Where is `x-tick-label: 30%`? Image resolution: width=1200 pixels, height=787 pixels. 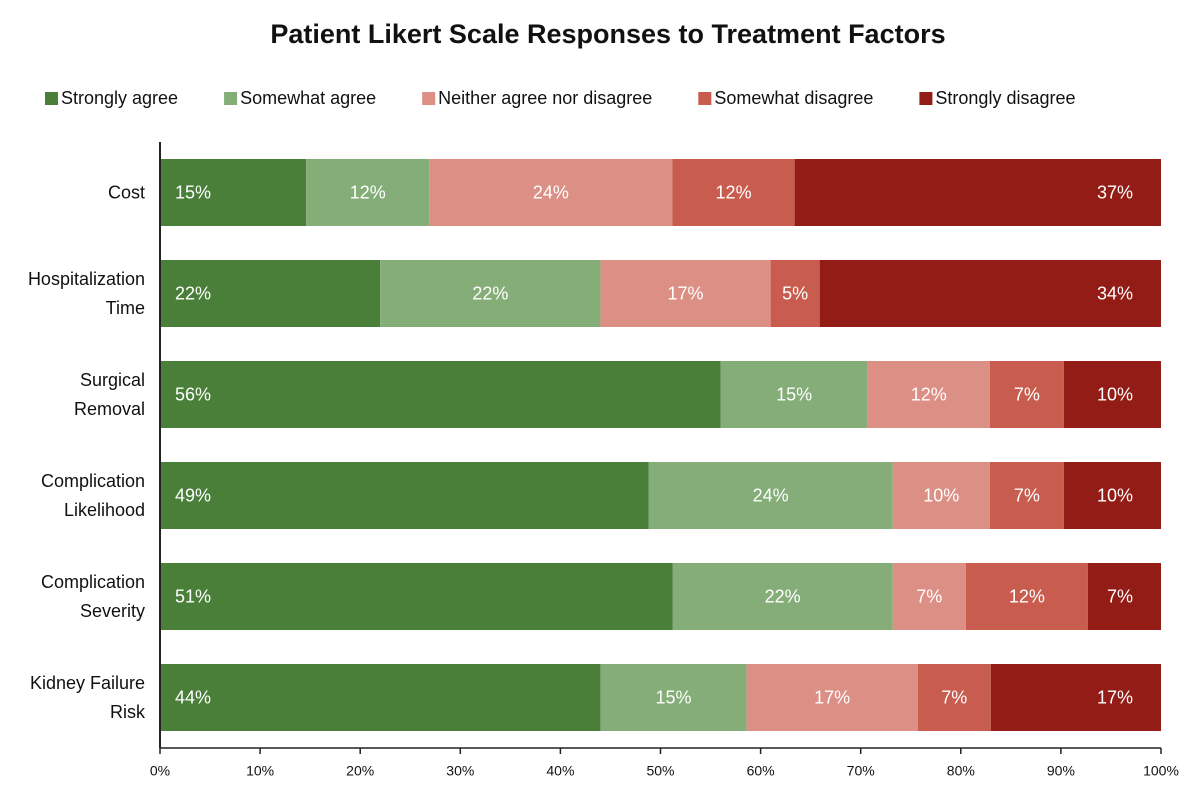
x-tick-label: 30% is located at coordinates (460, 771).